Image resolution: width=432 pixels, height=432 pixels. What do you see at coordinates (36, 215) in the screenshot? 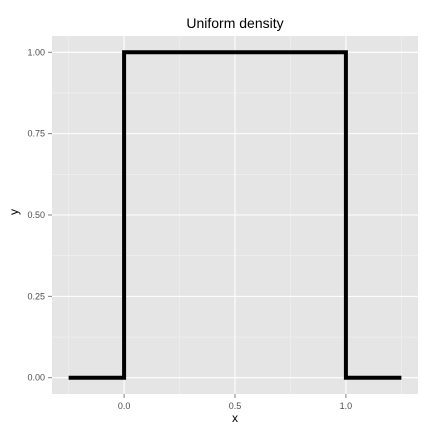
I see `y-tick-label: 0.50` at bounding box center [36, 215].